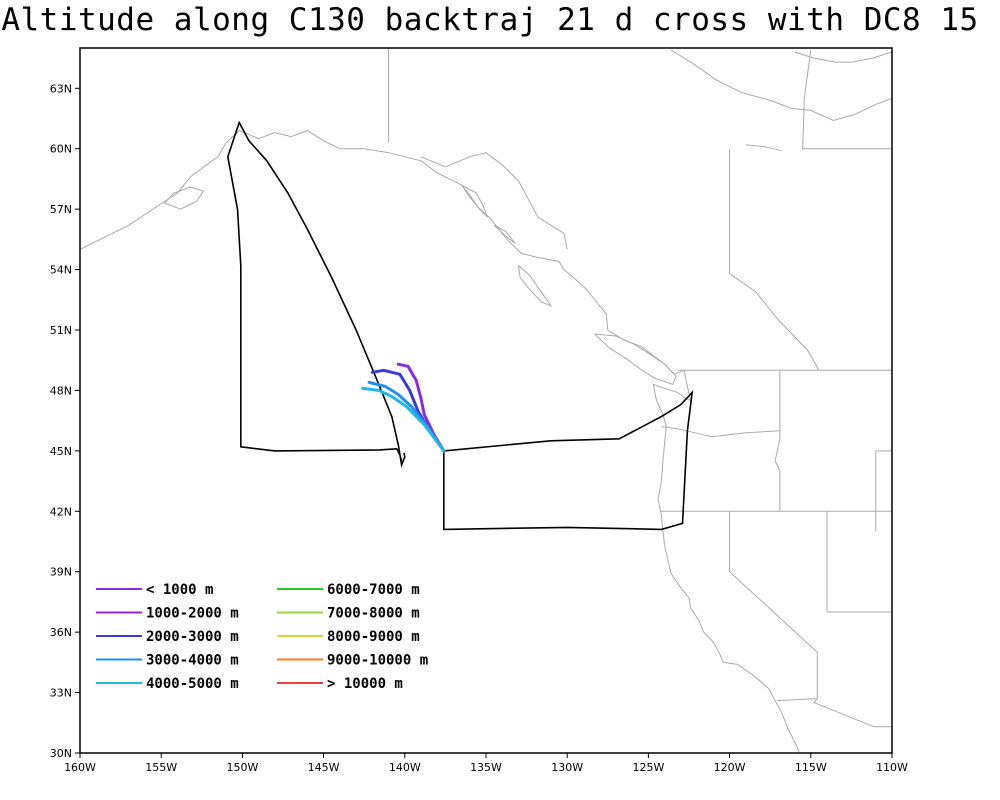 The height and width of the screenshot is (800, 1000). I want to click on lon-tick-label: 160W, so click(80, 767).